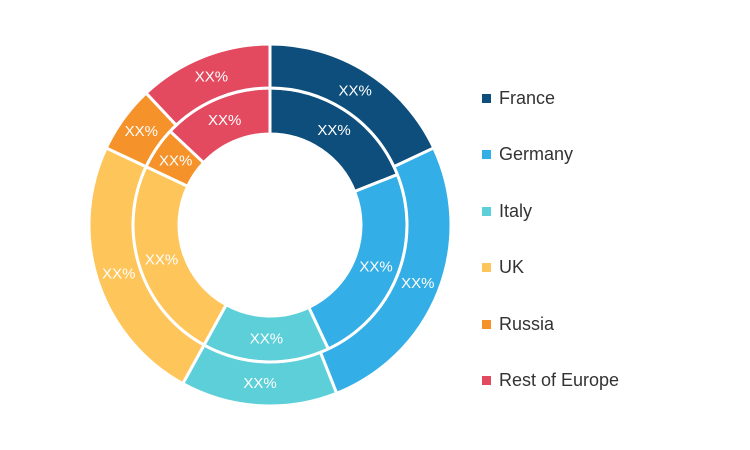 Image resolution: width=750 pixels, height=450 pixels. What do you see at coordinates (259, 383) in the screenshot?
I see `outer-ring-label-italy: XX%` at bounding box center [259, 383].